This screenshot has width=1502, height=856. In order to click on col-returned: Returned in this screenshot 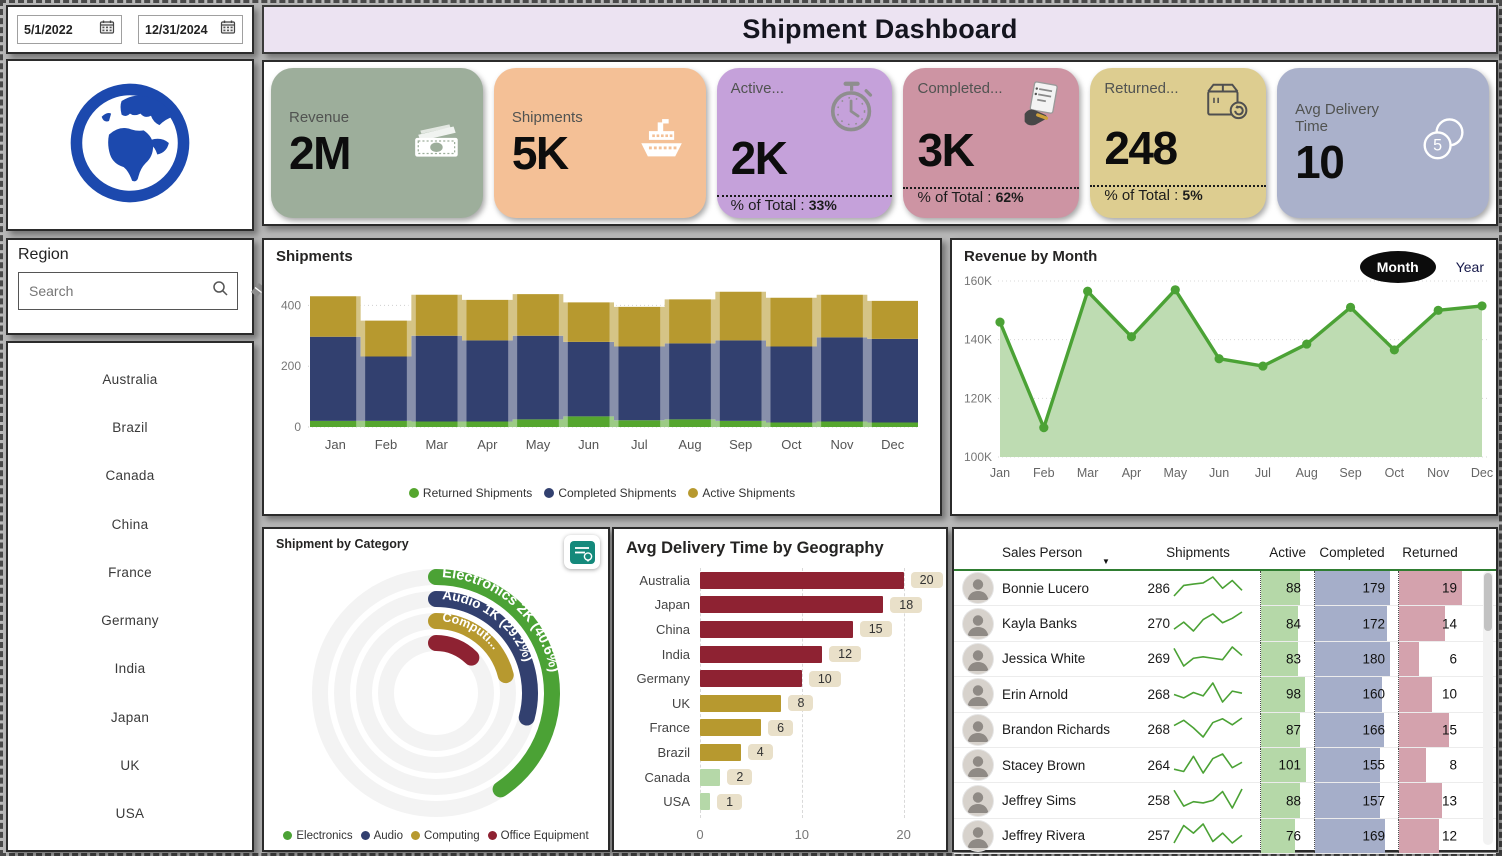, I will do `click(1430, 552)`.